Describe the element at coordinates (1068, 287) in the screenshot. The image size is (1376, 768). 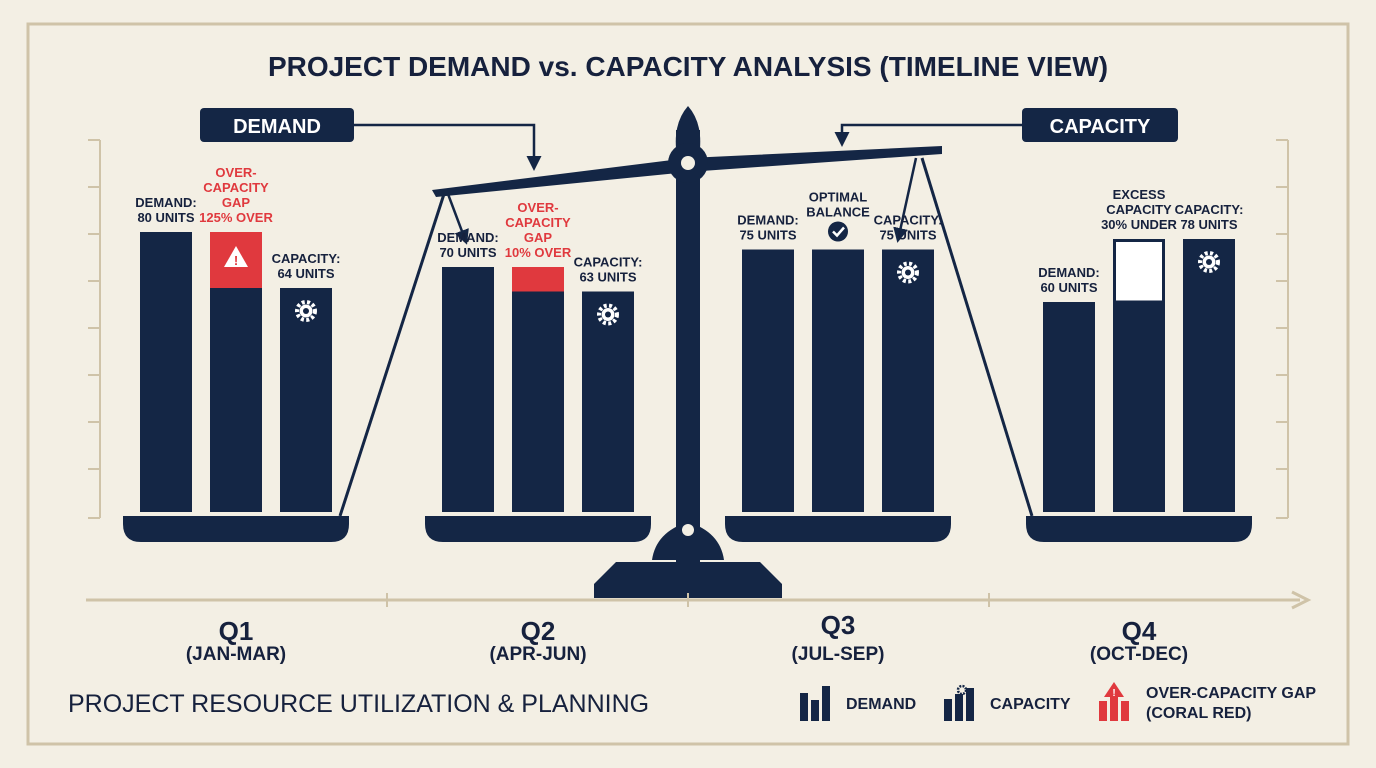
I see `demand-label: 60 UNITS` at that location.